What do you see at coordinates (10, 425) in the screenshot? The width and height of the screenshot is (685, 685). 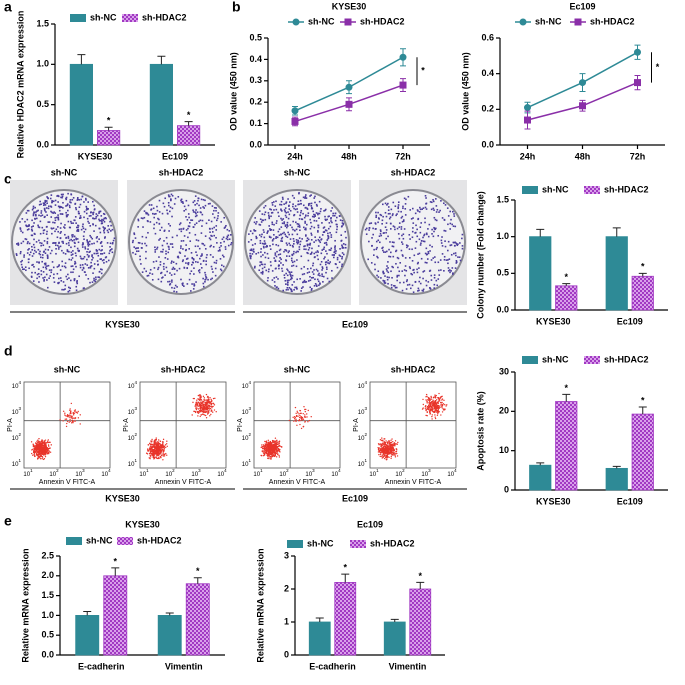 I see `y-axis-label: PI-A` at bounding box center [10, 425].